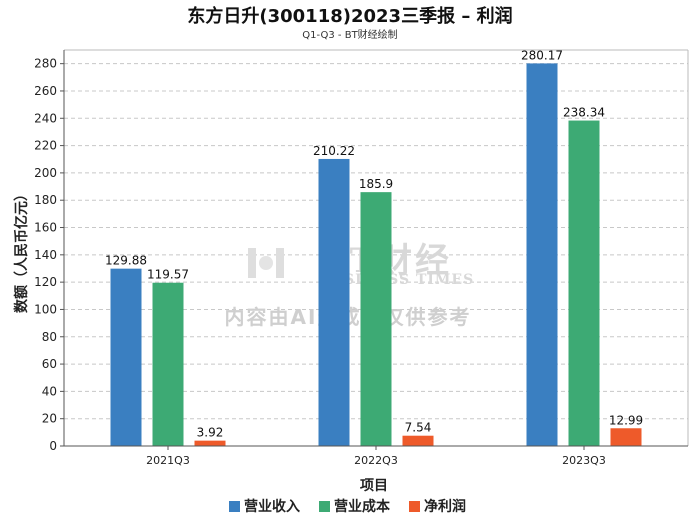  What do you see at coordinates (168, 275) in the screenshot?
I see `data-label: 119.57` at bounding box center [168, 275].